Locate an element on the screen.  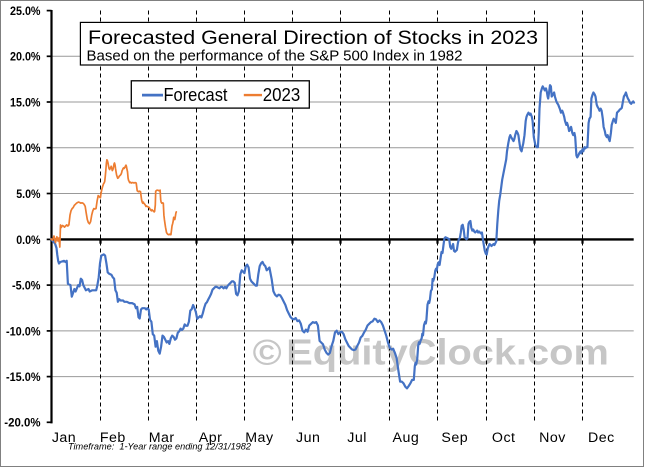
svg-text: Jan is located at coordinates (64, 438).